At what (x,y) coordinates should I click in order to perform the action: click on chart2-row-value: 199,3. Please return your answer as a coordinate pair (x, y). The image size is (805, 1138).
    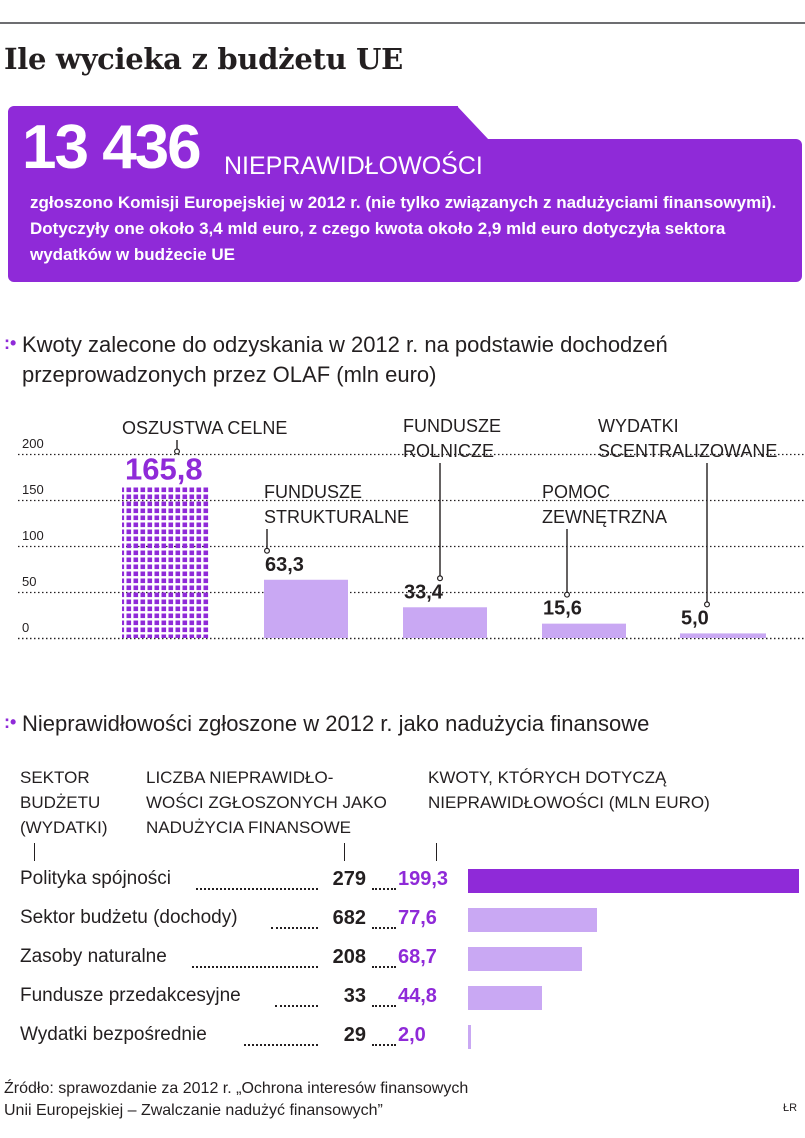
    Looking at the image, I should click on (423, 879).